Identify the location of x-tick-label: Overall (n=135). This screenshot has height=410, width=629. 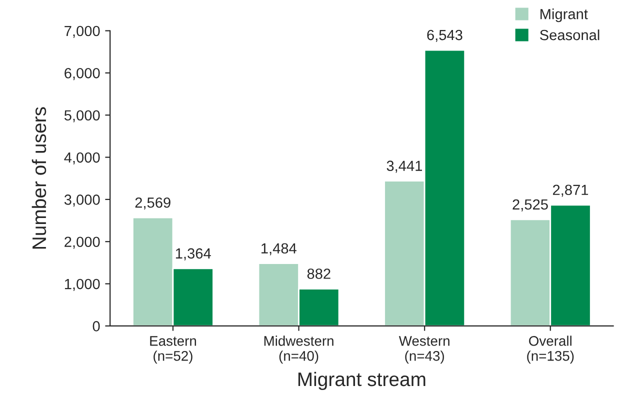
(550, 350).